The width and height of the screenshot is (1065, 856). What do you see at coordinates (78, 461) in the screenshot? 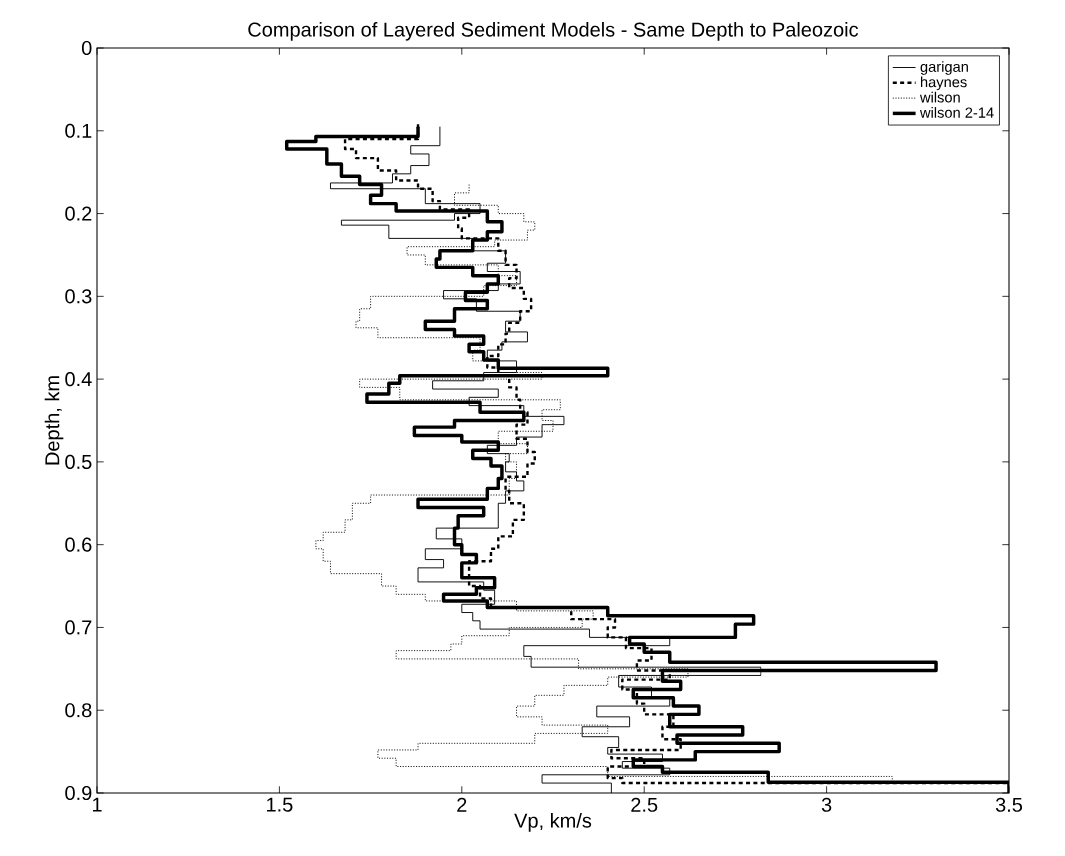
I see `y-tick-label: 0.5` at bounding box center [78, 461].